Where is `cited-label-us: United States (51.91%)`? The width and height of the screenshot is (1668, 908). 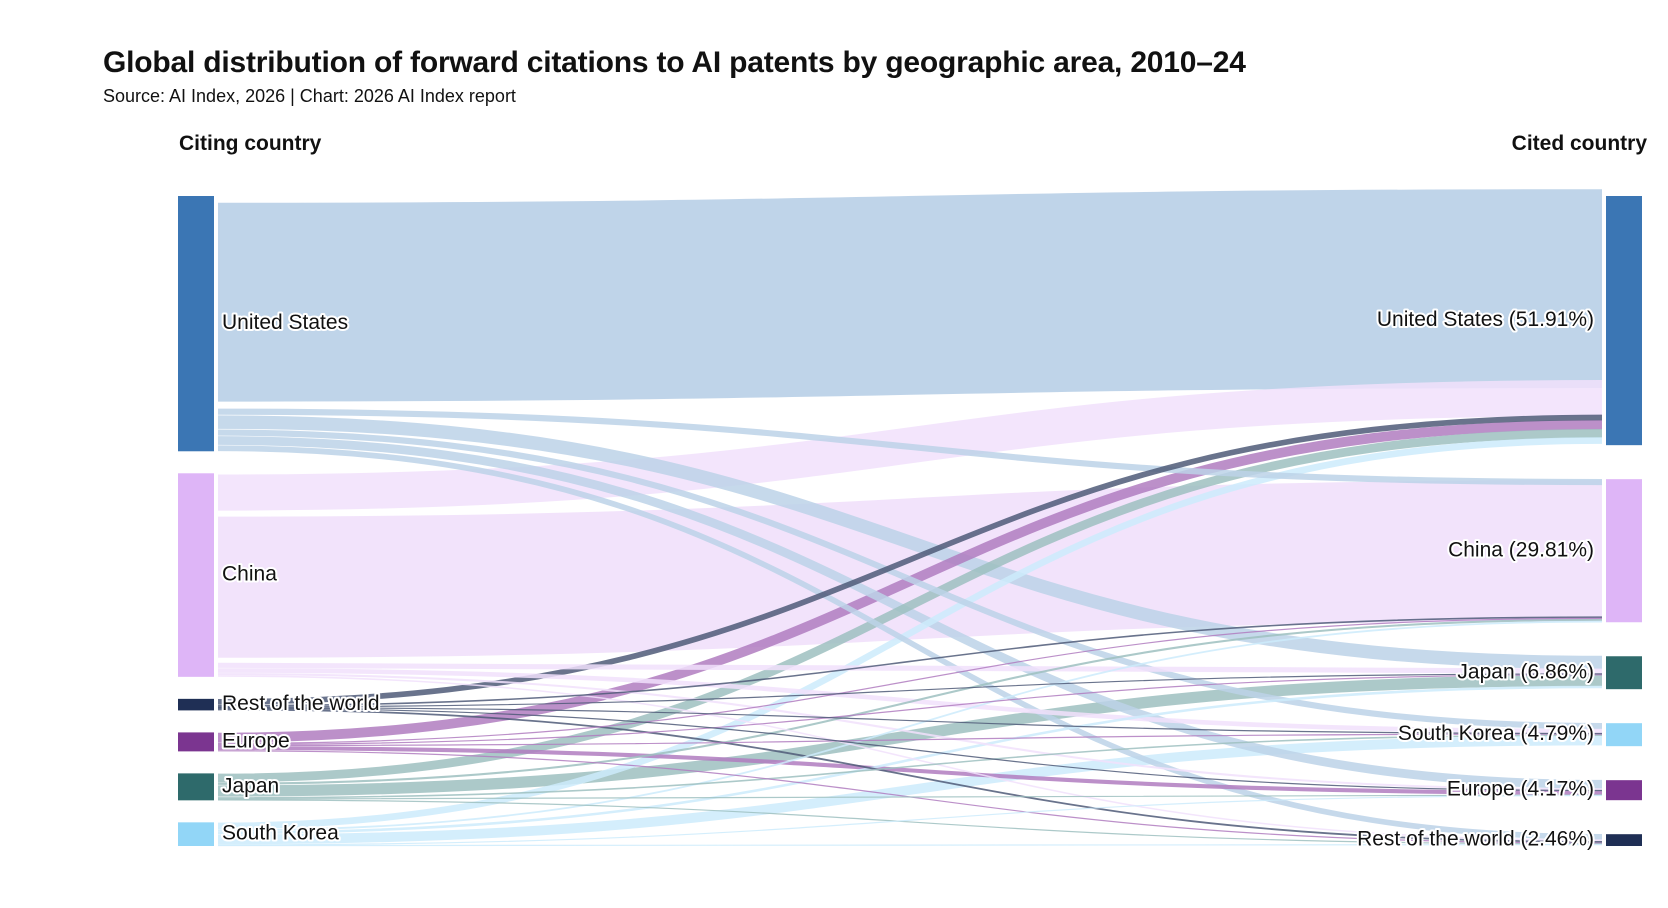 cited-label-us: United States (51.91%) is located at coordinates (1485, 319).